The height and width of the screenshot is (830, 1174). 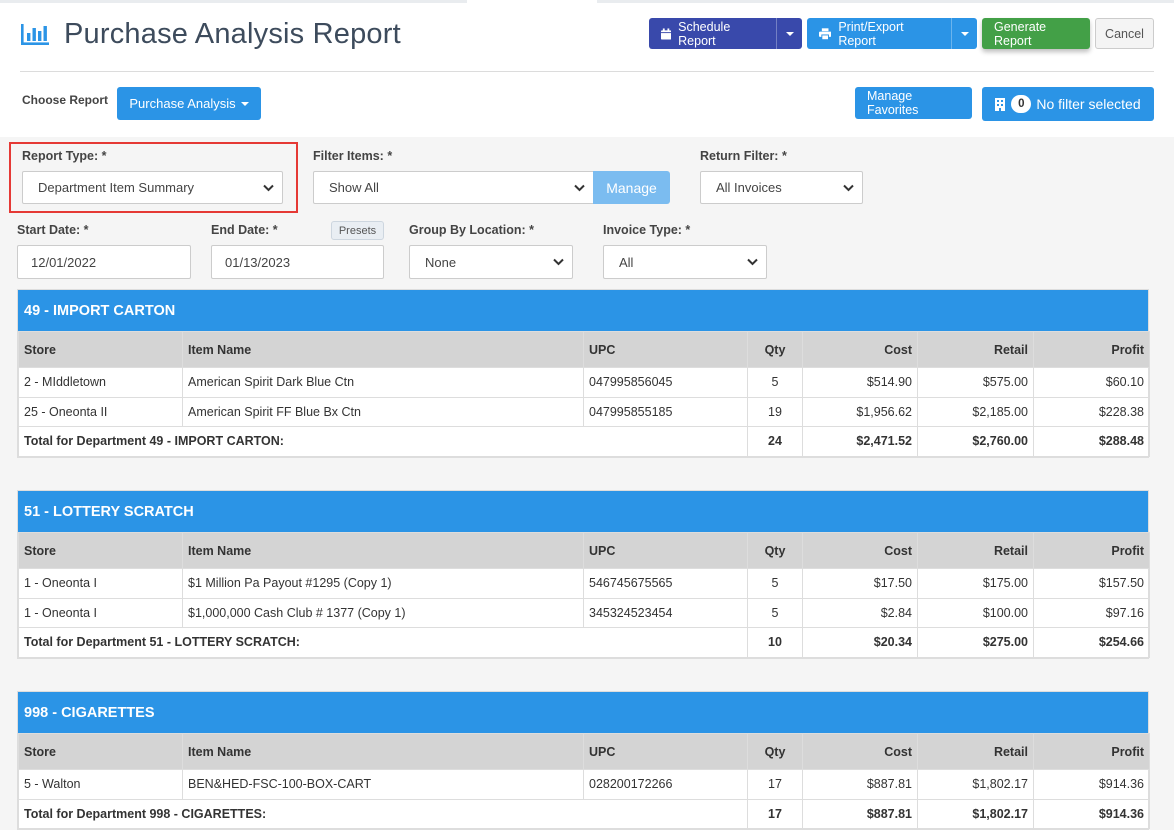 What do you see at coordinates (353, 156) in the screenshot?
I see `filter-items-label: Filter Items: *` at bounding box center [353, 156].